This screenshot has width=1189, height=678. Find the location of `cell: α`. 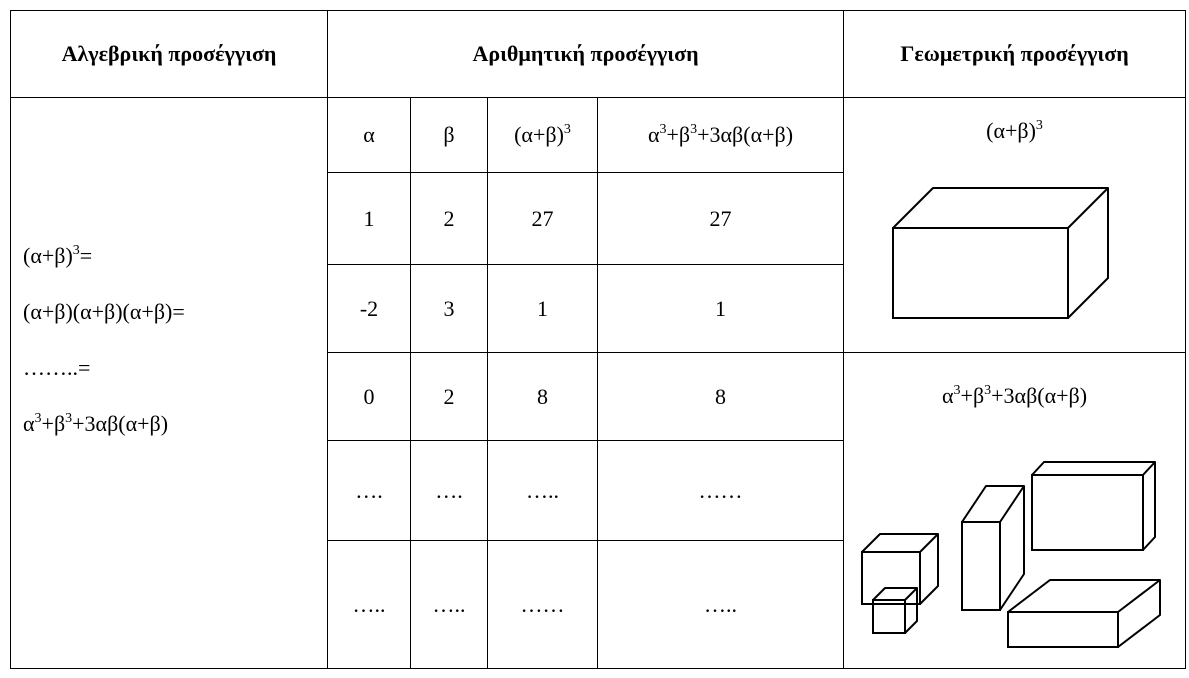

cell: α is located at coordinates (369, 135).